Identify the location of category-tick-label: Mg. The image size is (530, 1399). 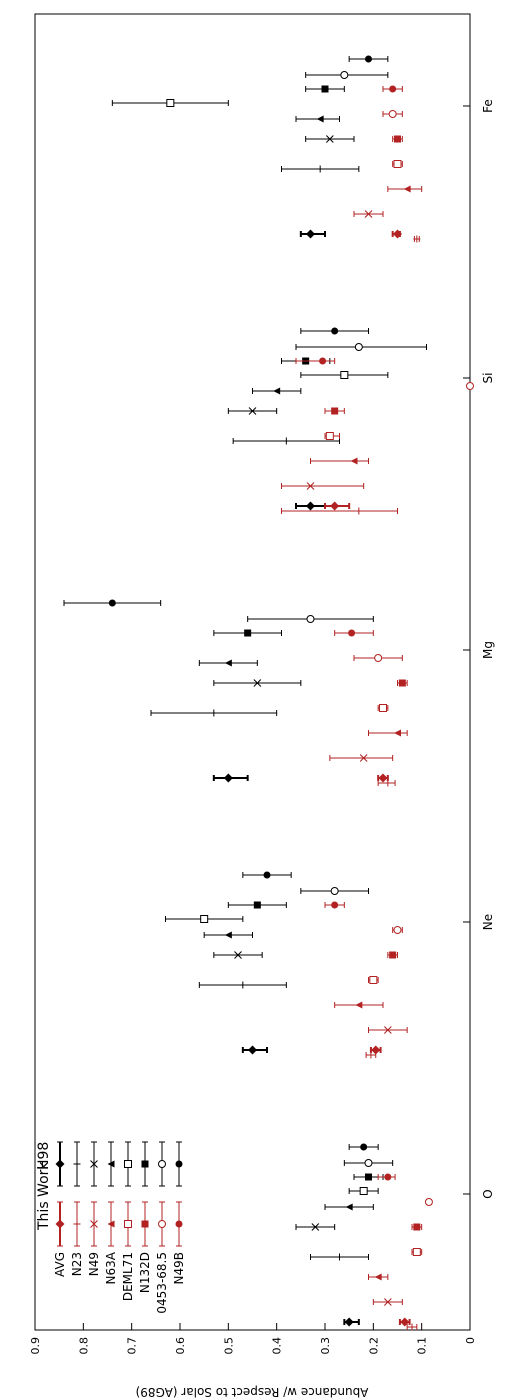
(488, 650).